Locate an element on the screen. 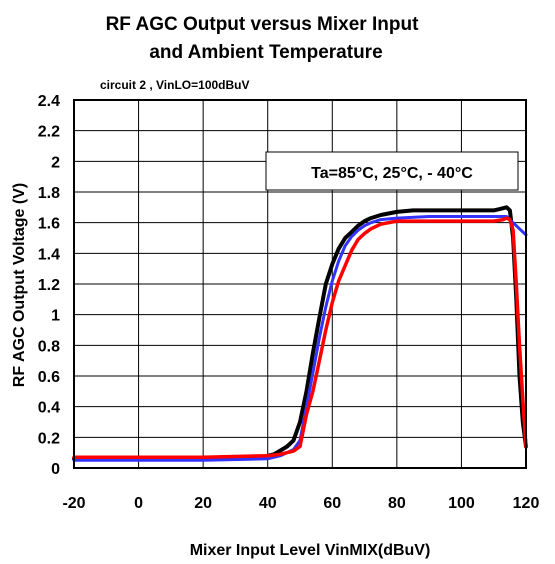 The width and height of the screenshot is (555, 564). x-tick-label: 0 is located at coordinates (138, 503).